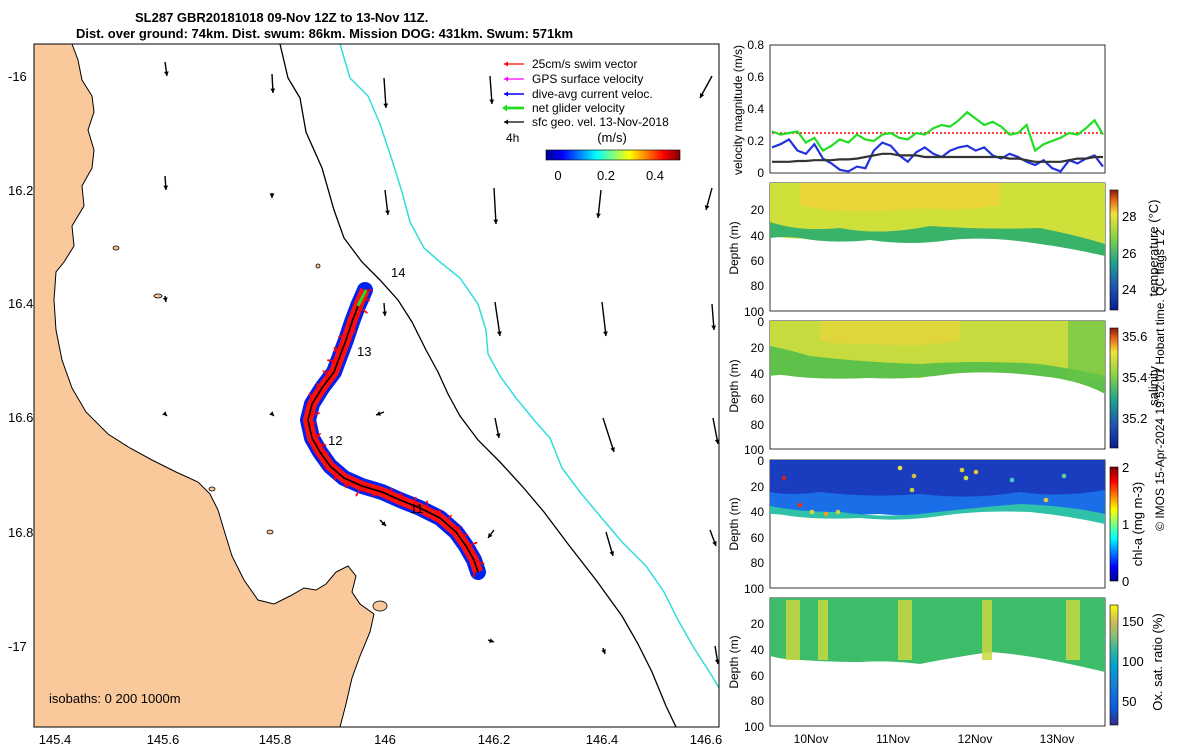 The width and height of the screenshot is (1200, 750). I want to click on depth-tick: 40, so click(758, 374).